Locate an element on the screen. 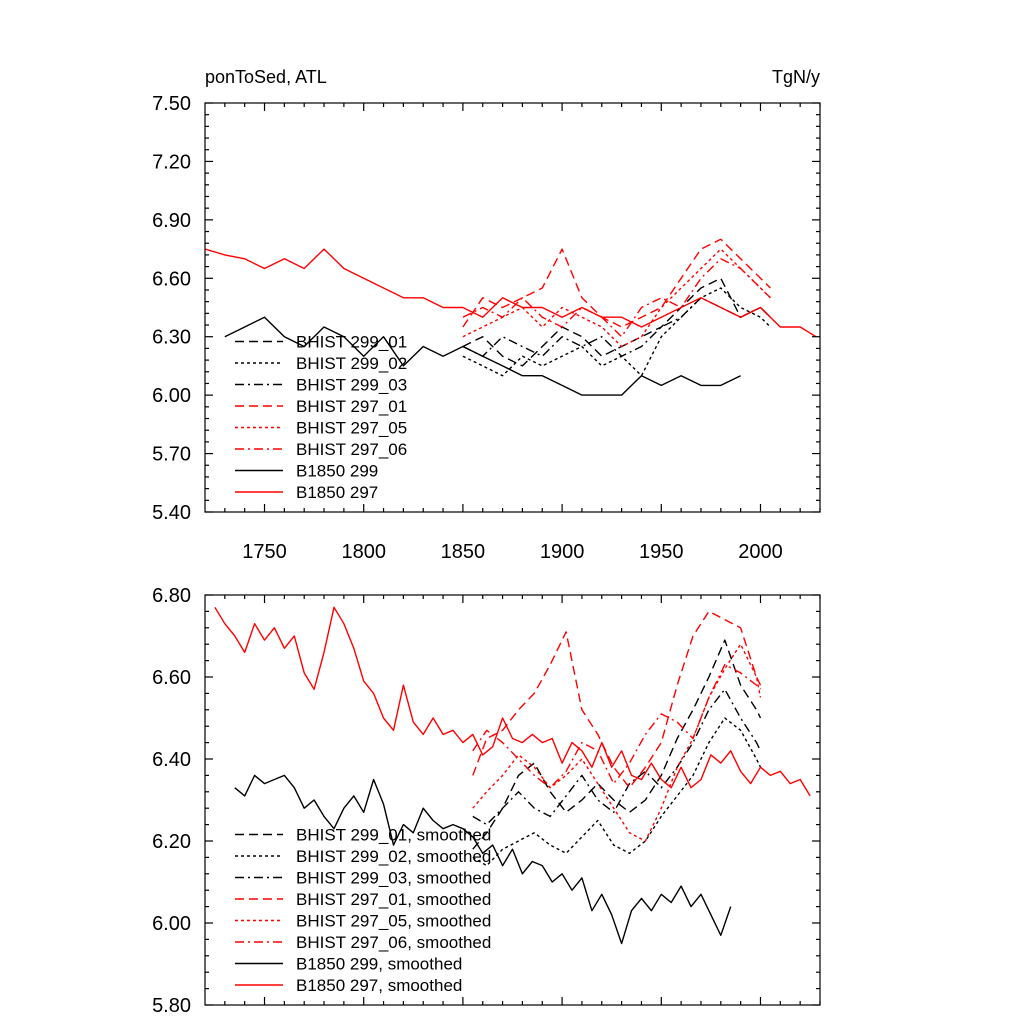 Image resolution: width=1024 pixels, height=1024 pixels. y-tick-label: 5.80 is located at coordinates (171, 1006).